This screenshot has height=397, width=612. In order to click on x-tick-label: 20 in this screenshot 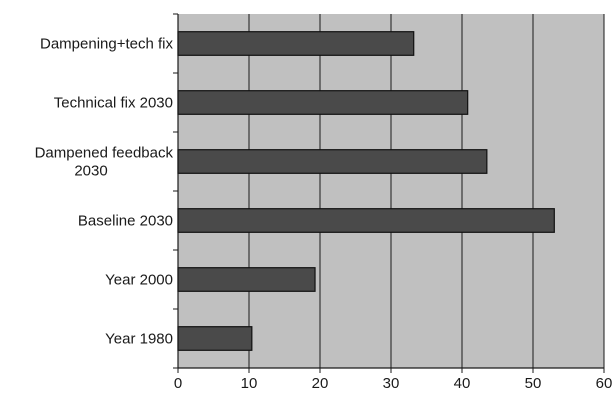, I will do `click(320, 383)`.